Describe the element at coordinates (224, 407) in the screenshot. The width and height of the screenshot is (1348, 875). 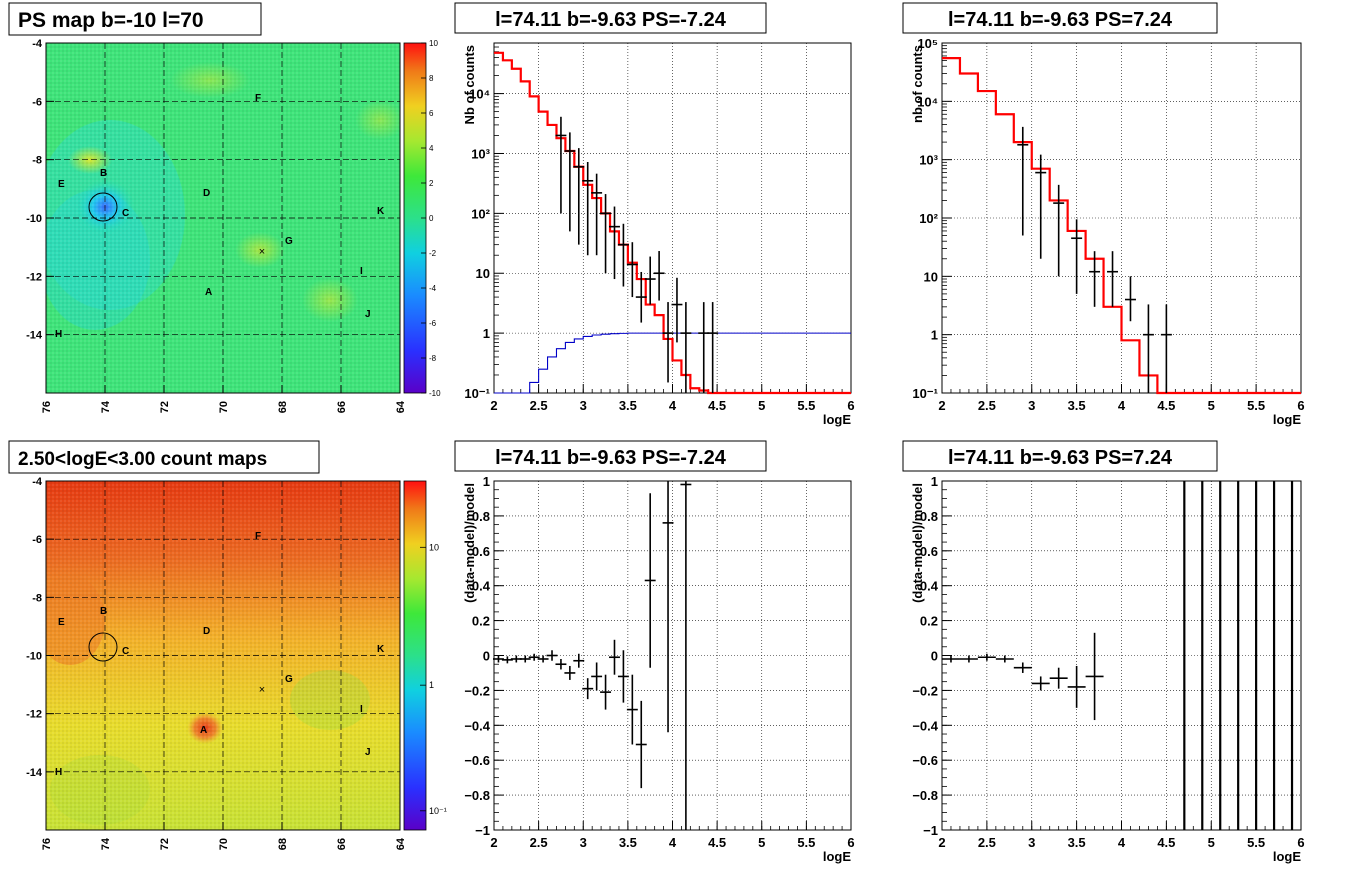
I see `map-x-tick-label: 70` at that location.